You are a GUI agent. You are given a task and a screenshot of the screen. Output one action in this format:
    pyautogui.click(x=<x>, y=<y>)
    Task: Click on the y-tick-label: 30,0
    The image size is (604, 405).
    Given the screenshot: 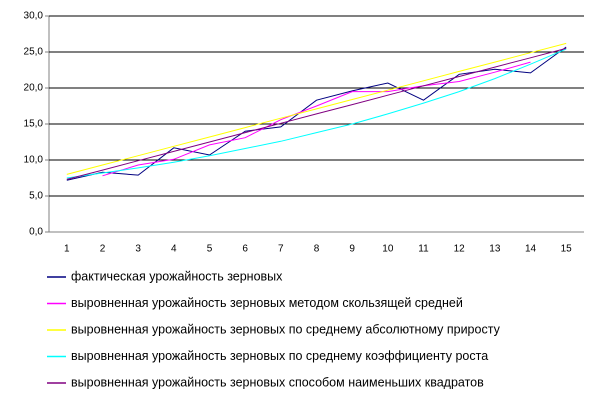 What is the action you would take?
    pyautogui.click(x=34, y=16)
    